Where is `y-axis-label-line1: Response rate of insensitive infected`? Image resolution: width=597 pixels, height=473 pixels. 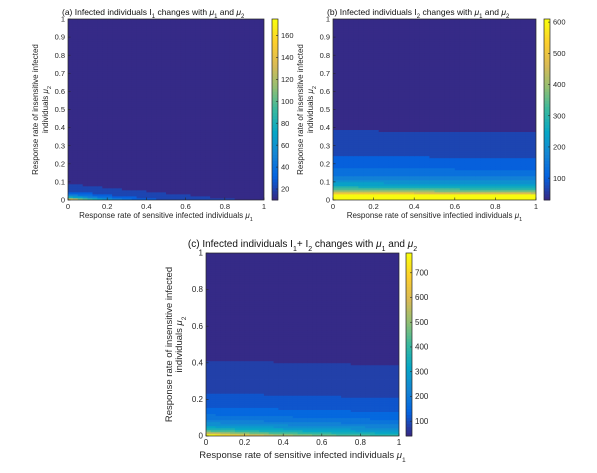 y-axis-label-line1: Response rate of insensitive infected is located at coordinates (35, 109).